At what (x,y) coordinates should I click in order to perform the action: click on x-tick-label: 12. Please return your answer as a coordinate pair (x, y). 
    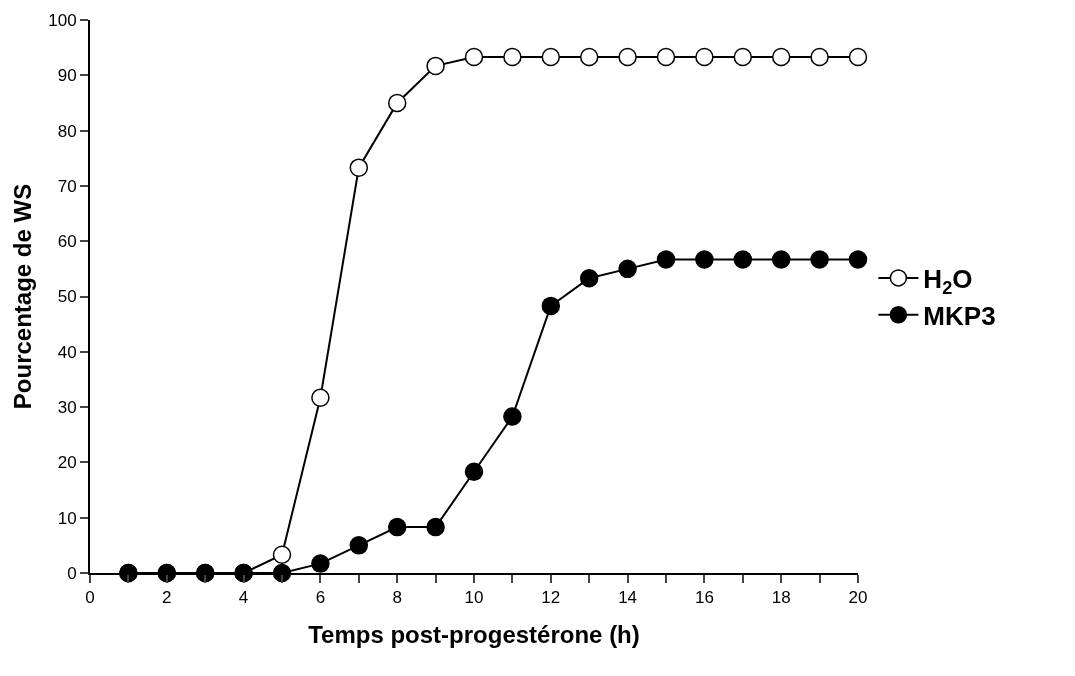
    Looking at the image, I should click on (551, 598).